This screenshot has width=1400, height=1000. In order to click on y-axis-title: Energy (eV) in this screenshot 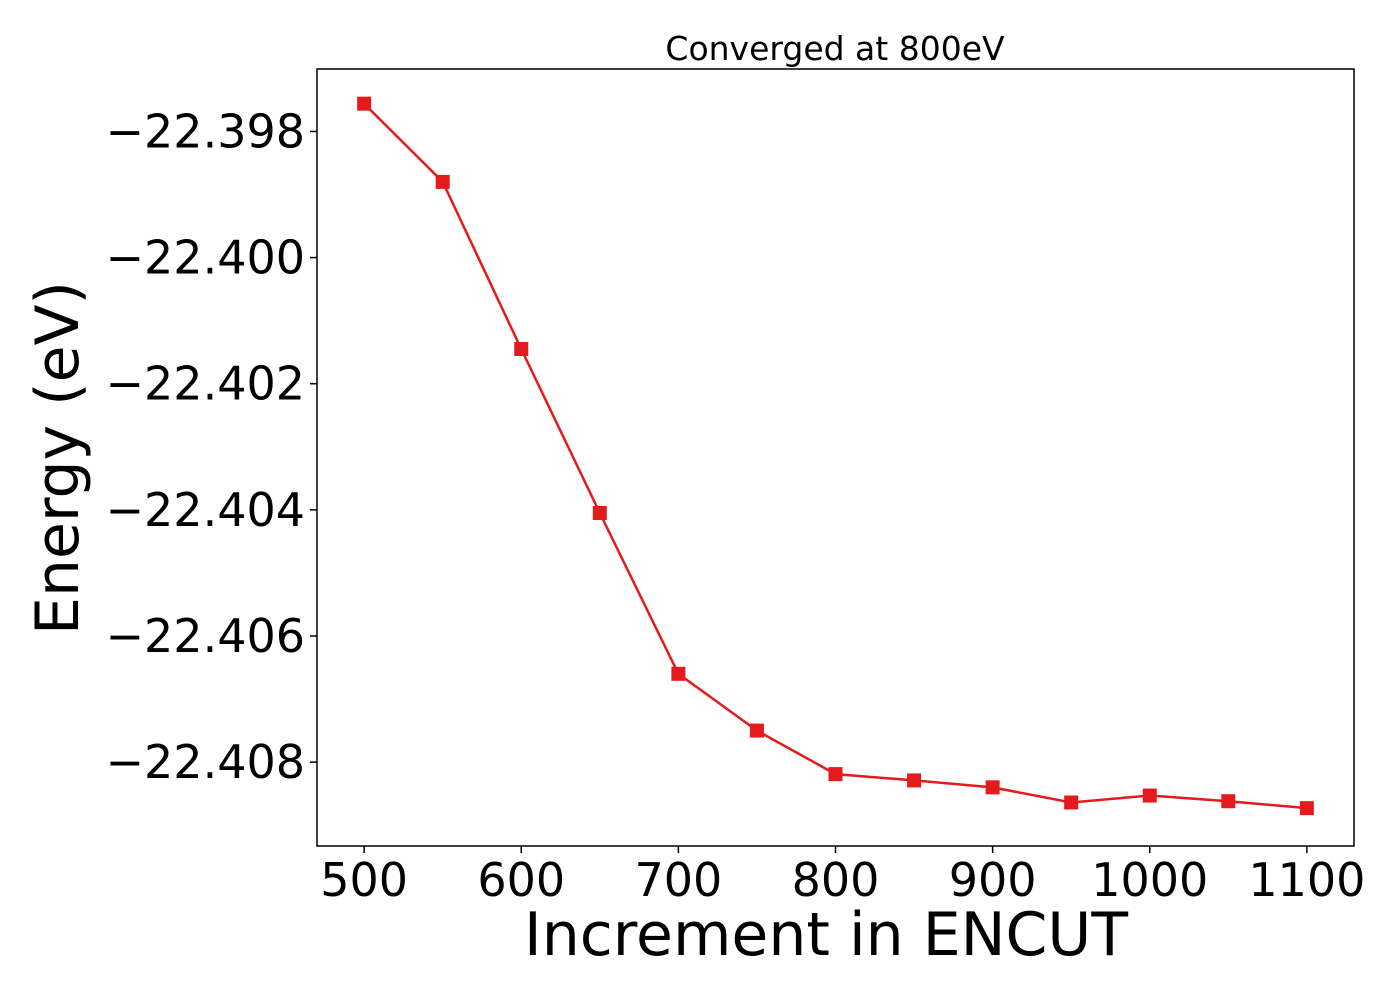, I will do `click(58, 458)`.